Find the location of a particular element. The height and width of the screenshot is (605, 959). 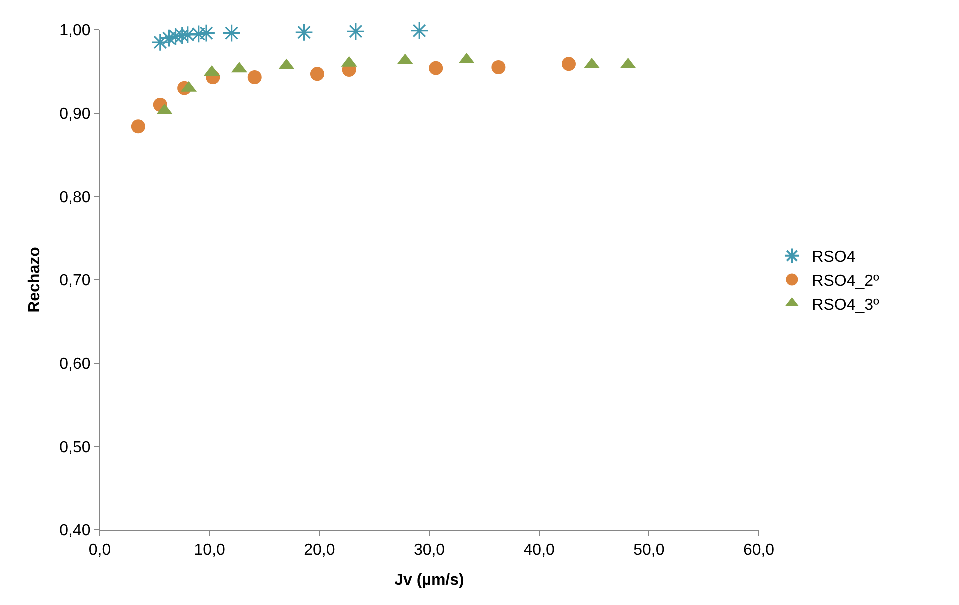

legend-label: RSO4_2º is located at coordinates (846, 281).